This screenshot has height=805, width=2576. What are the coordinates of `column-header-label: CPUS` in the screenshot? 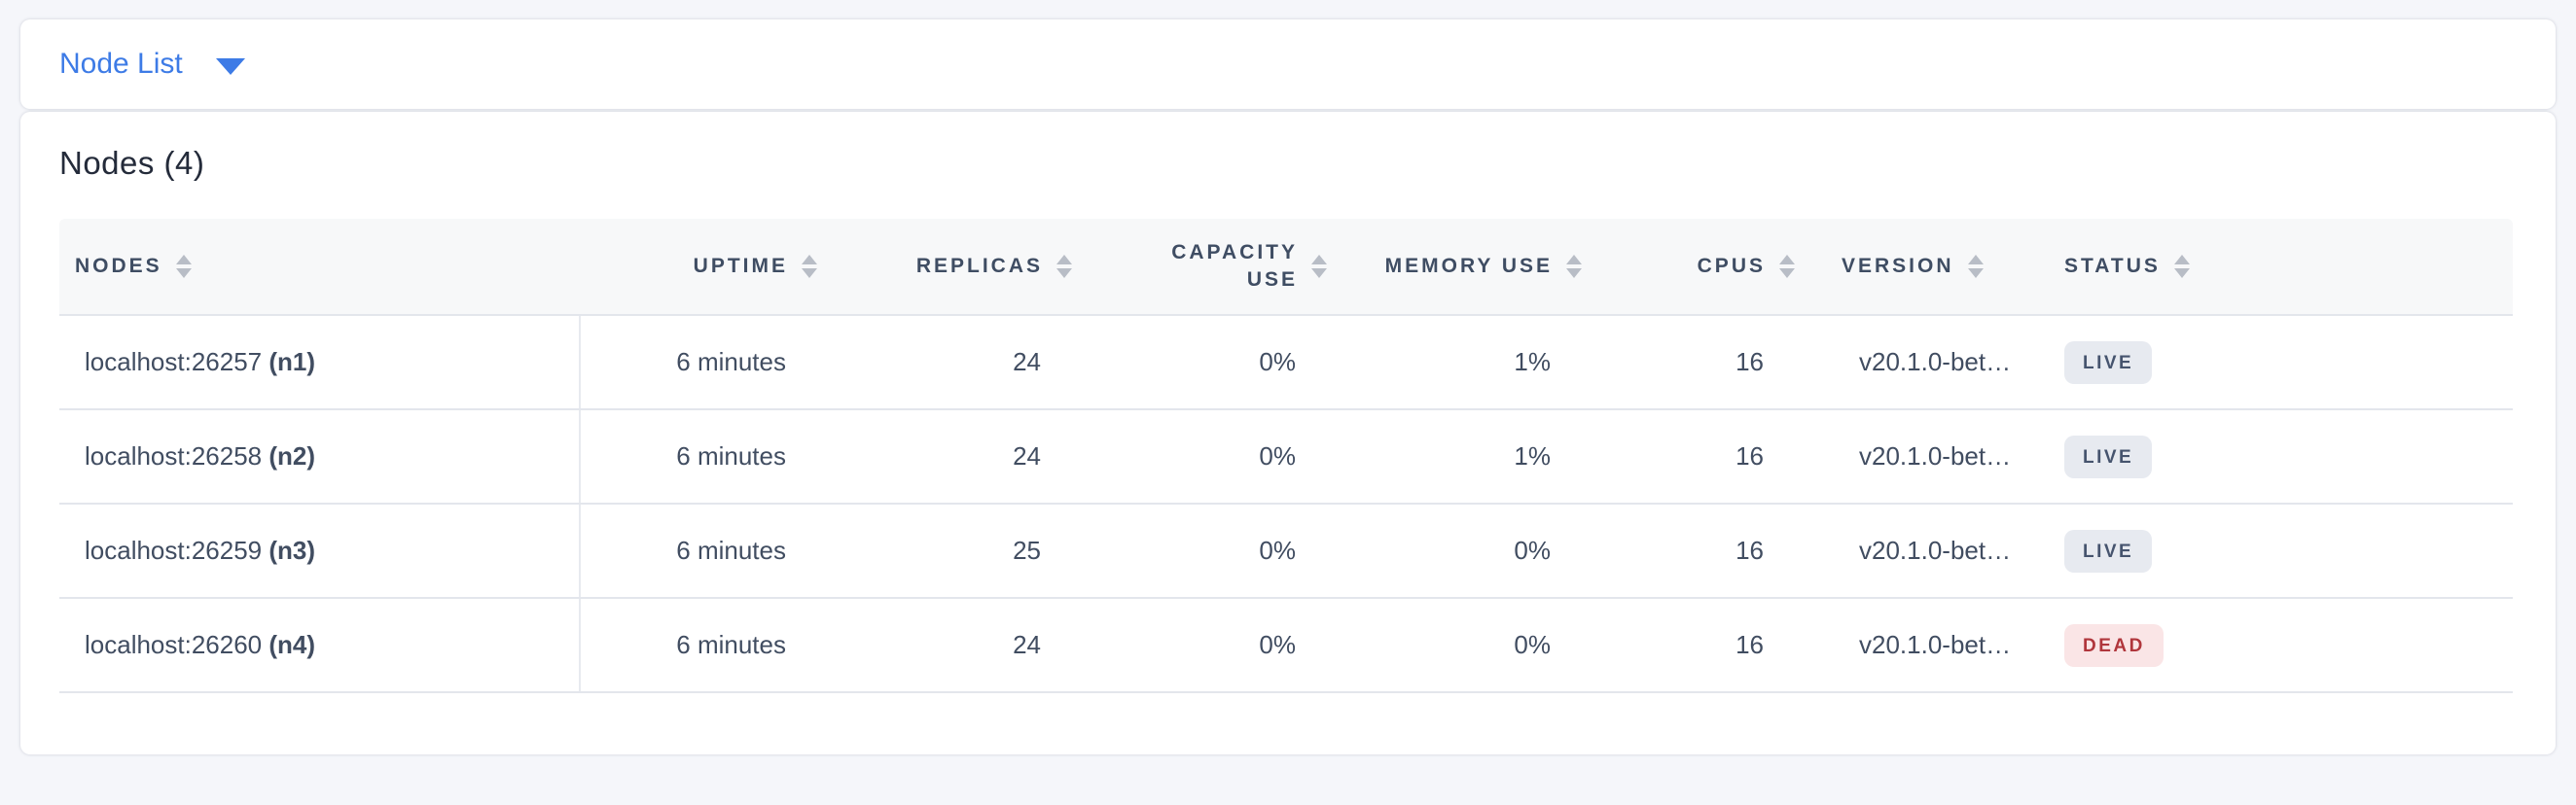 It's located at (1731, 265).